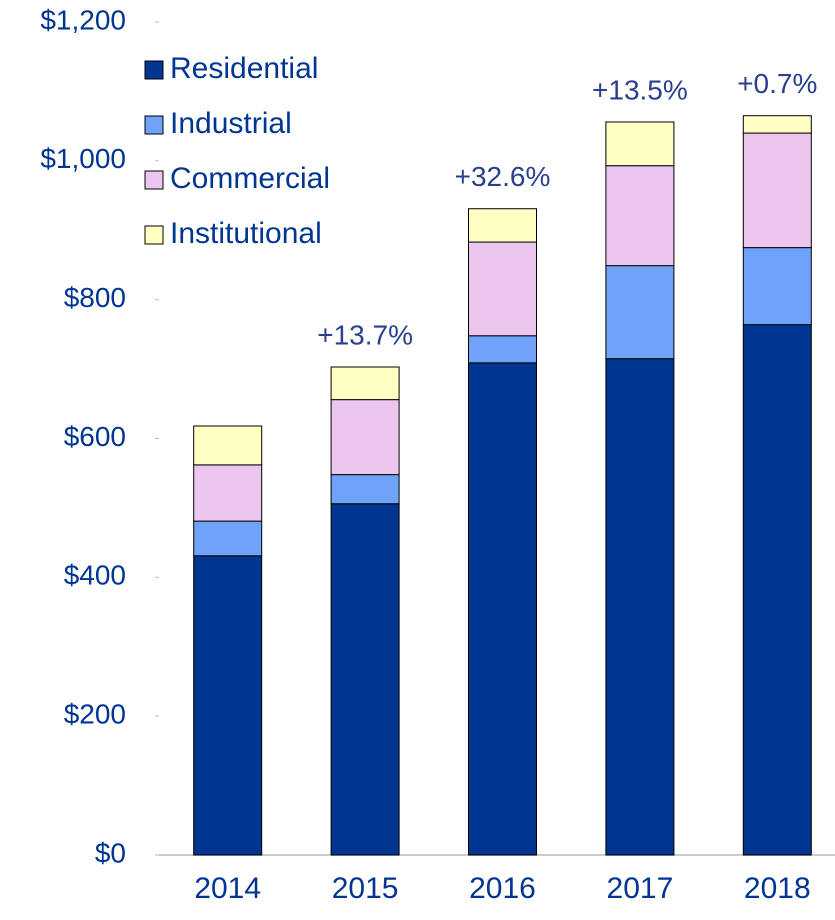  What do you see at coordinates (83, 158) in the screenshot?
I see `y-tick-label: $1,000` at bounding box center [83, 158].